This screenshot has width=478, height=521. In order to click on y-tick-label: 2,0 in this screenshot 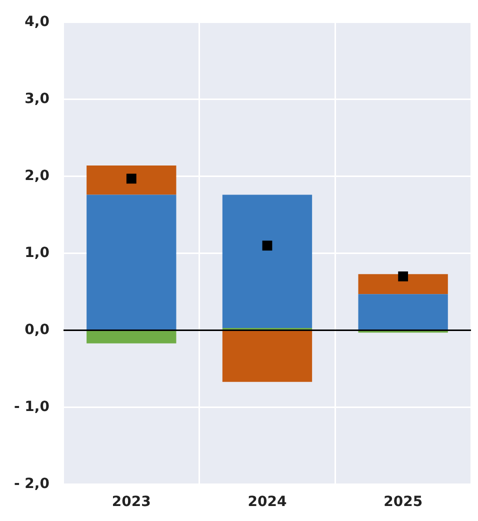, I will do `click(37, 176)`.